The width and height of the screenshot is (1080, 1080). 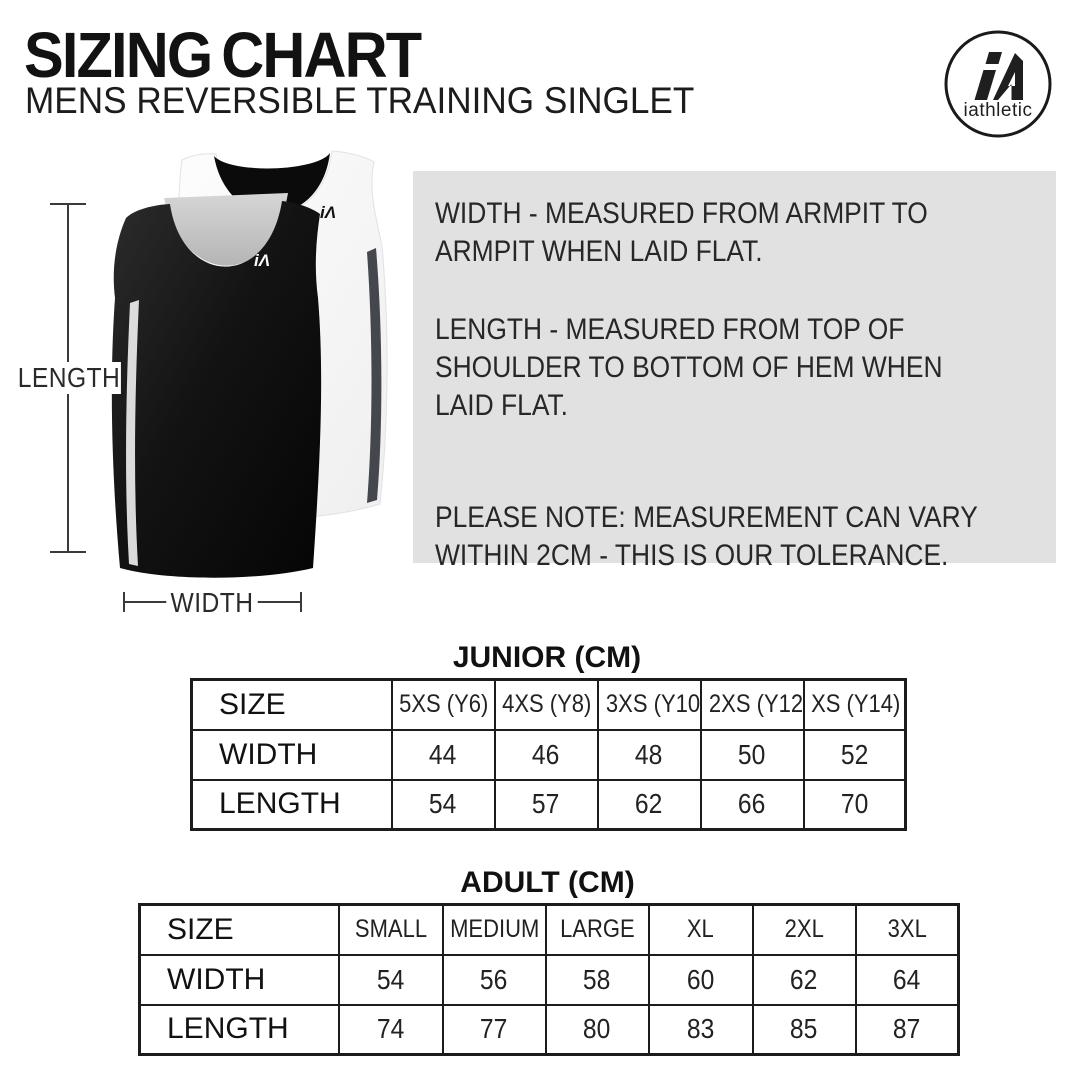 I want to click on adult-length-value: 74, so click(x=390, y=1029).